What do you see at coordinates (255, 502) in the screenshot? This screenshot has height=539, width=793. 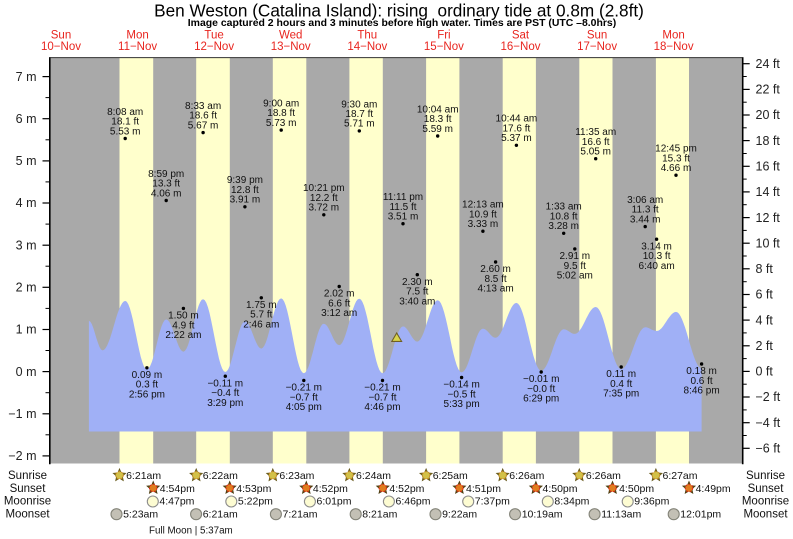 I see `svg-text: 5:22pm` at bounding box center [255, 502].